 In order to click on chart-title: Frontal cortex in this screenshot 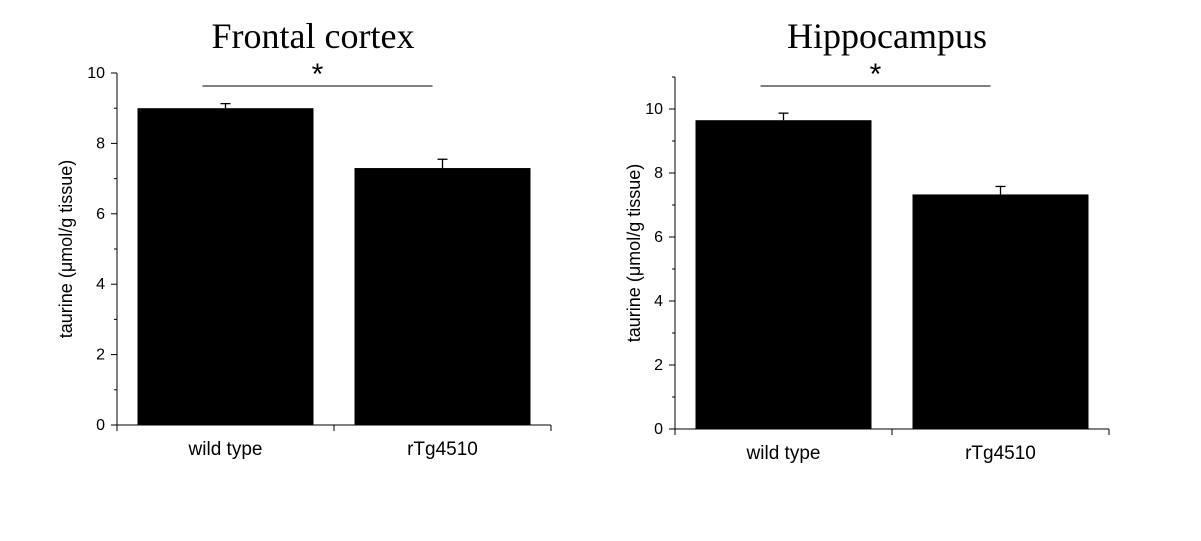, I will do `click(313, 36)`.